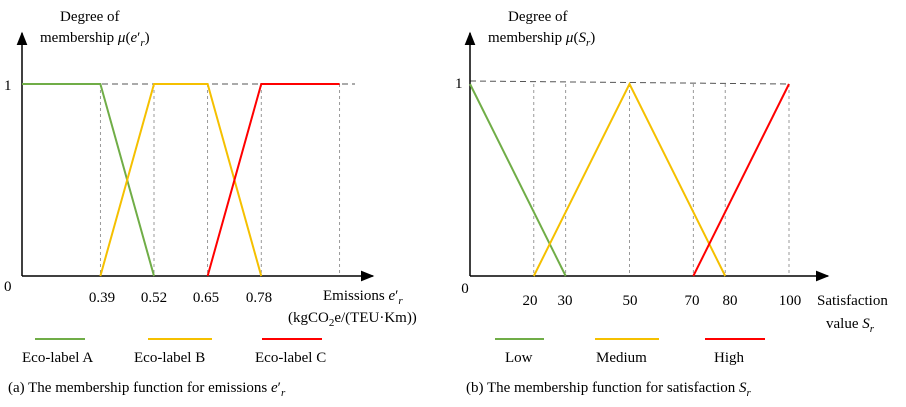 The image size is (906, 407). I want to click on panel-b-x-tick: 100, so click(790, 301).